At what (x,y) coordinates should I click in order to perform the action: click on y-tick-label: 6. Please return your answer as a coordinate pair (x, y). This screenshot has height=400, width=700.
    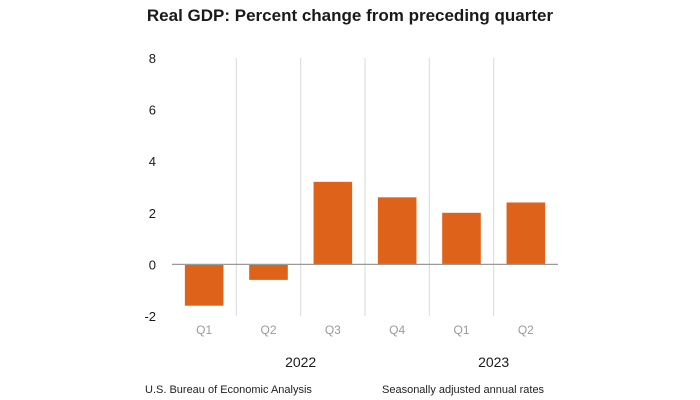
    Looking at the image, I should click on (152, 110).